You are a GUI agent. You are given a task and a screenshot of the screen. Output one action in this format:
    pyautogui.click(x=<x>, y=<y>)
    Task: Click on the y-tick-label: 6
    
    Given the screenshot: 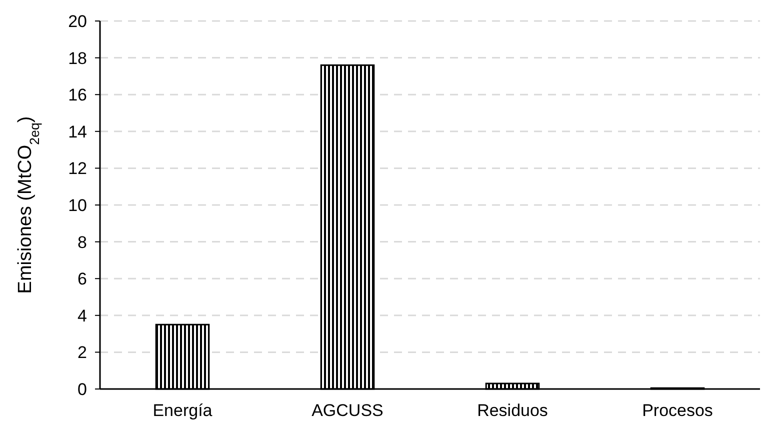 What is the action you would take?
    pyautogui.click(x=82, y=279)
    